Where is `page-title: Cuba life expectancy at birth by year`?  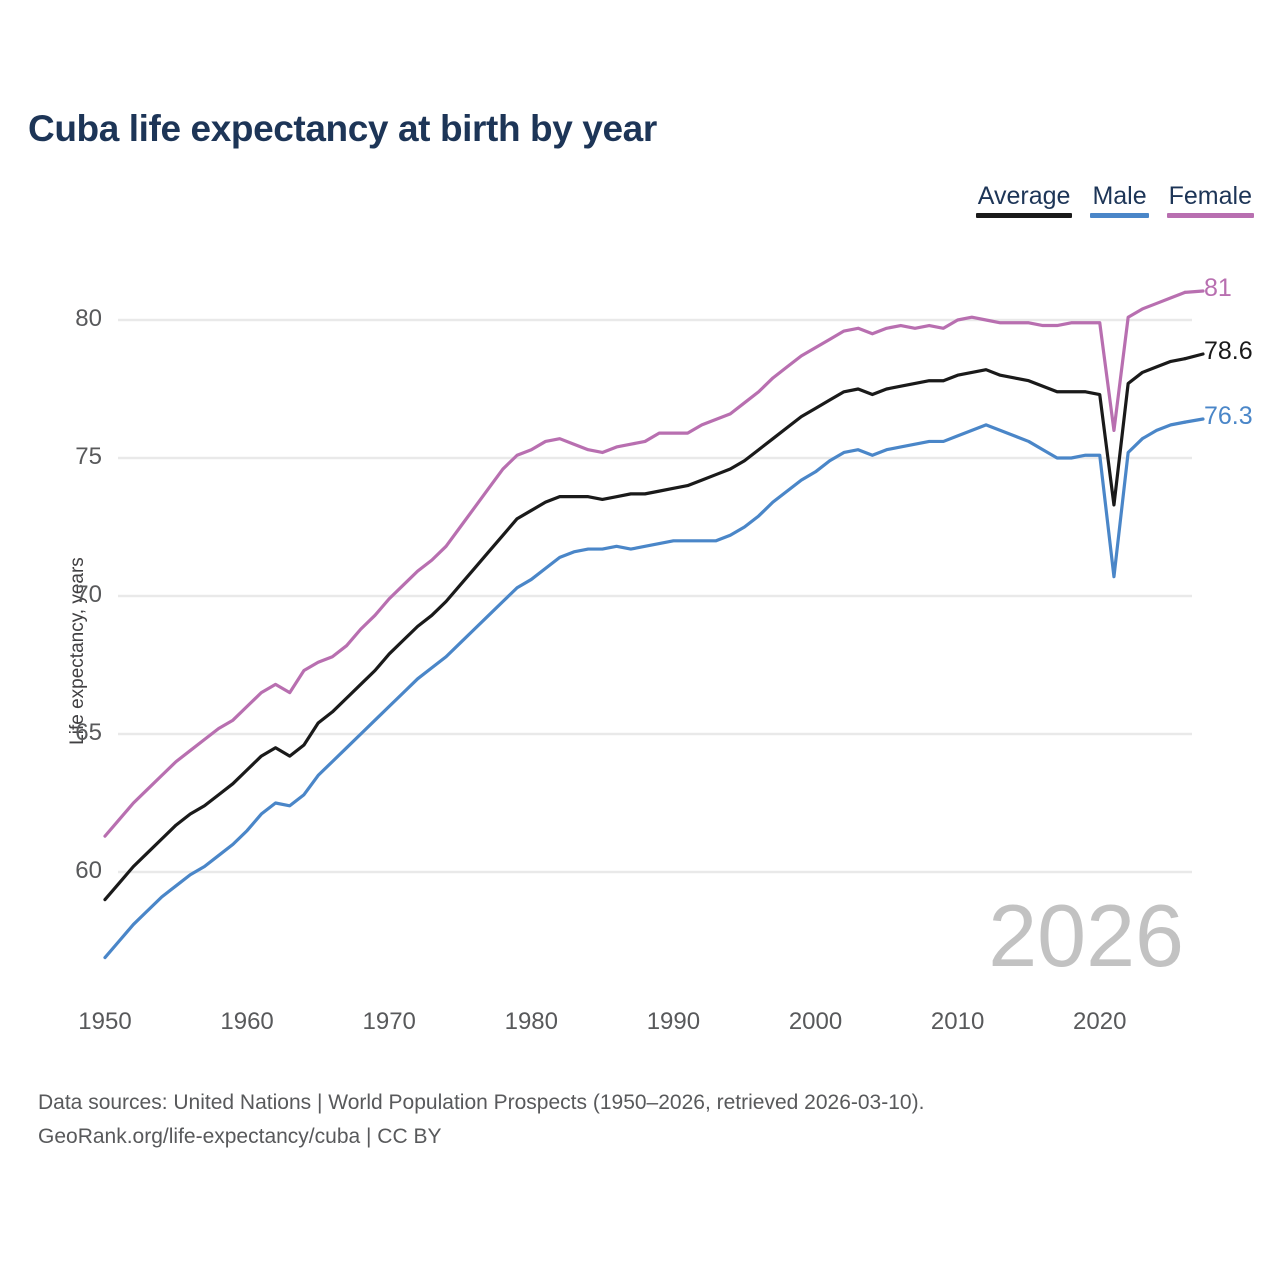 page-title: Cuba life expectancy at birth by year is located at coordinates (342, 128).